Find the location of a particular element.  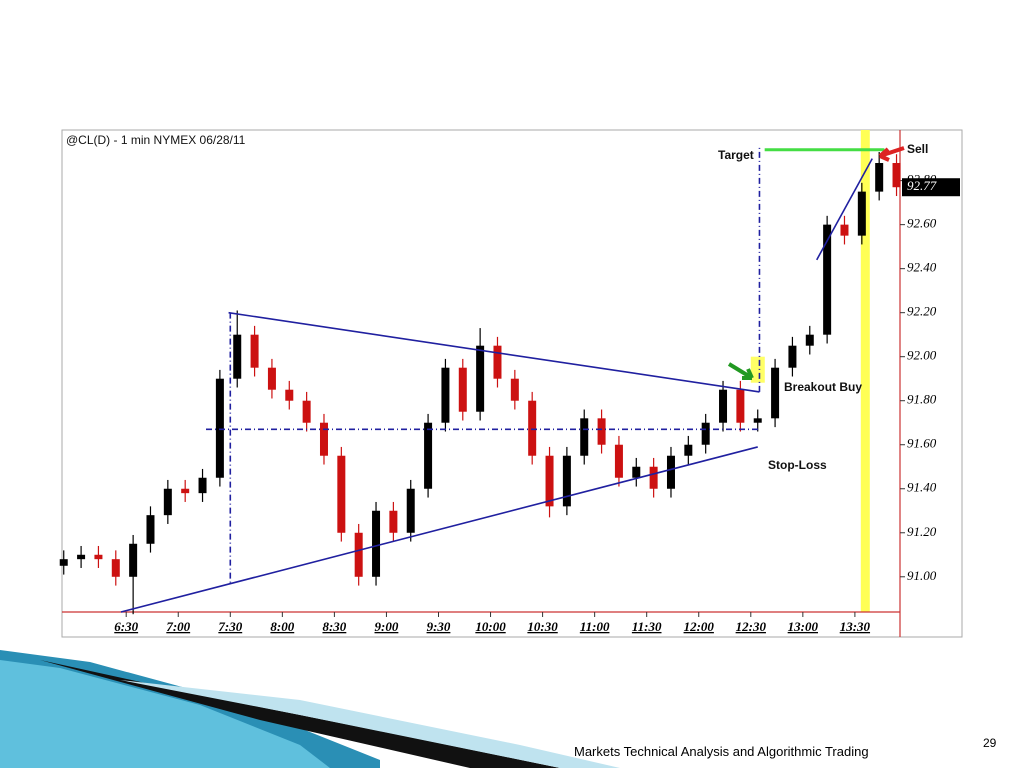

x-tick-label: 13:30 is located at coordinates (855, 626).